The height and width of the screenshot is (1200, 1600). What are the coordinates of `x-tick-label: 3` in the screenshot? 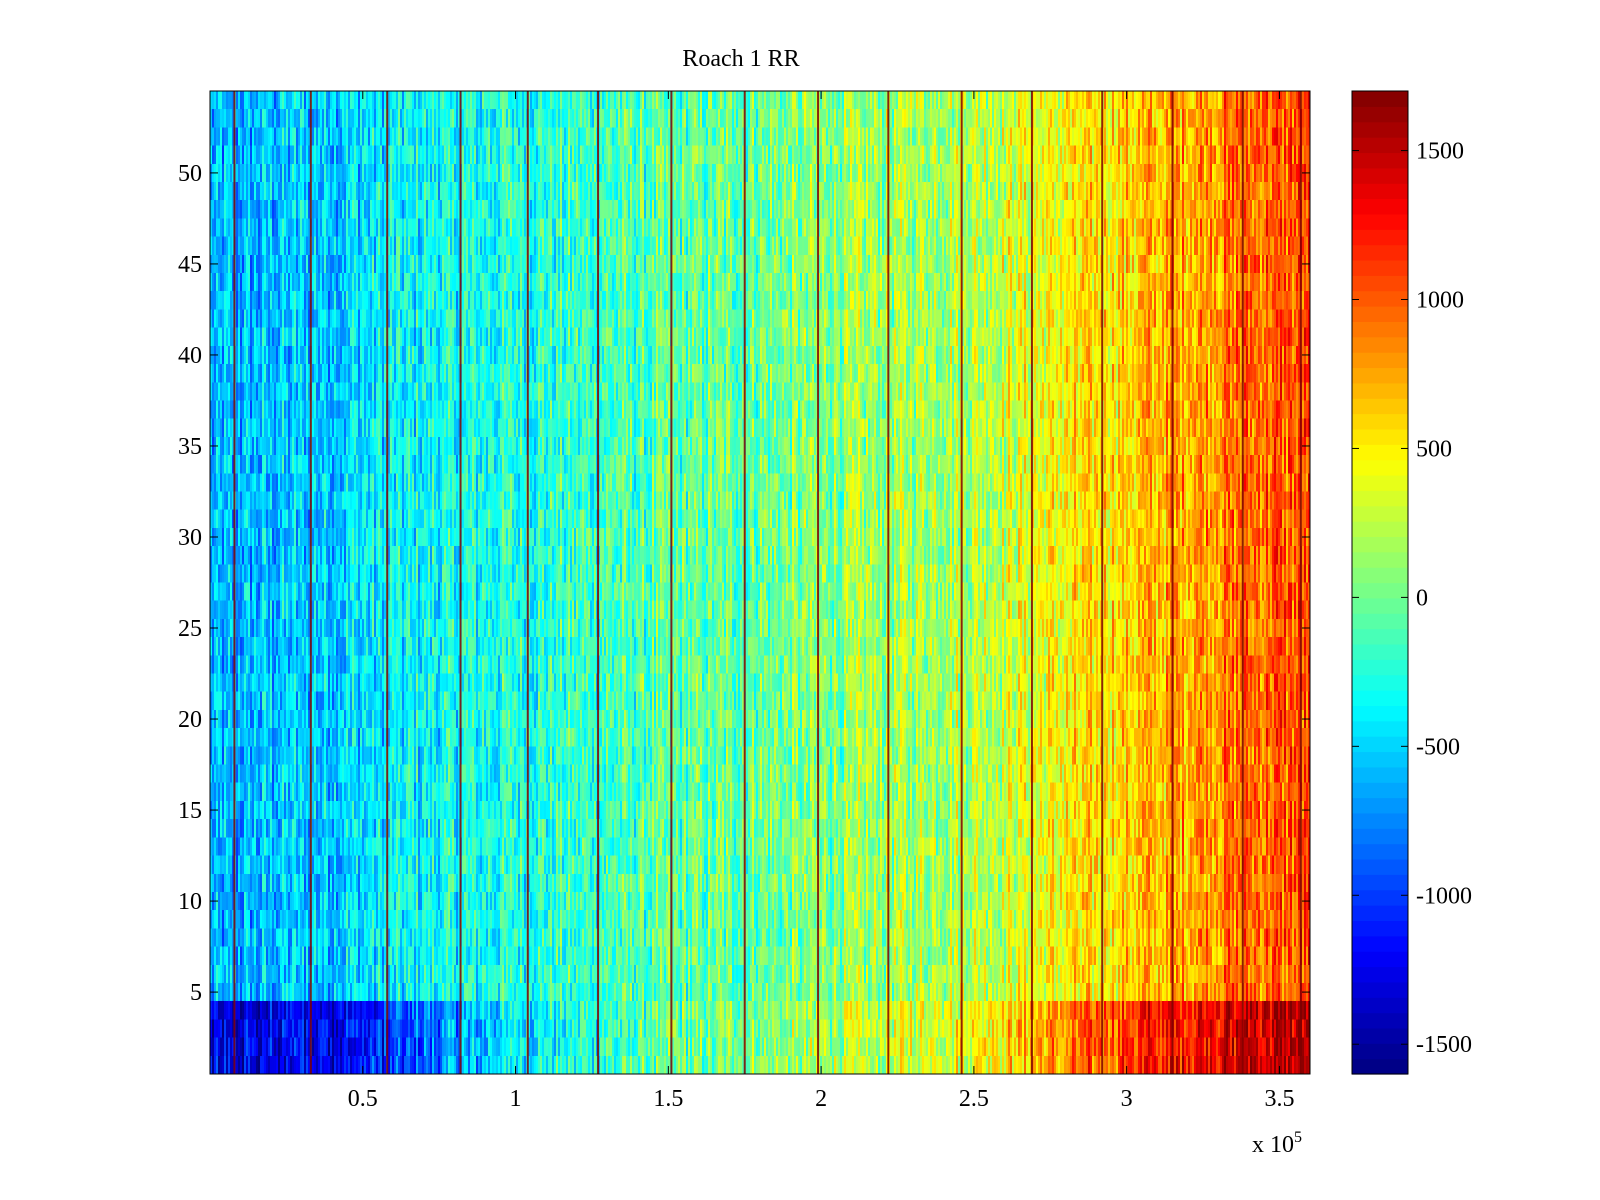 It's located at (1127, 1099).